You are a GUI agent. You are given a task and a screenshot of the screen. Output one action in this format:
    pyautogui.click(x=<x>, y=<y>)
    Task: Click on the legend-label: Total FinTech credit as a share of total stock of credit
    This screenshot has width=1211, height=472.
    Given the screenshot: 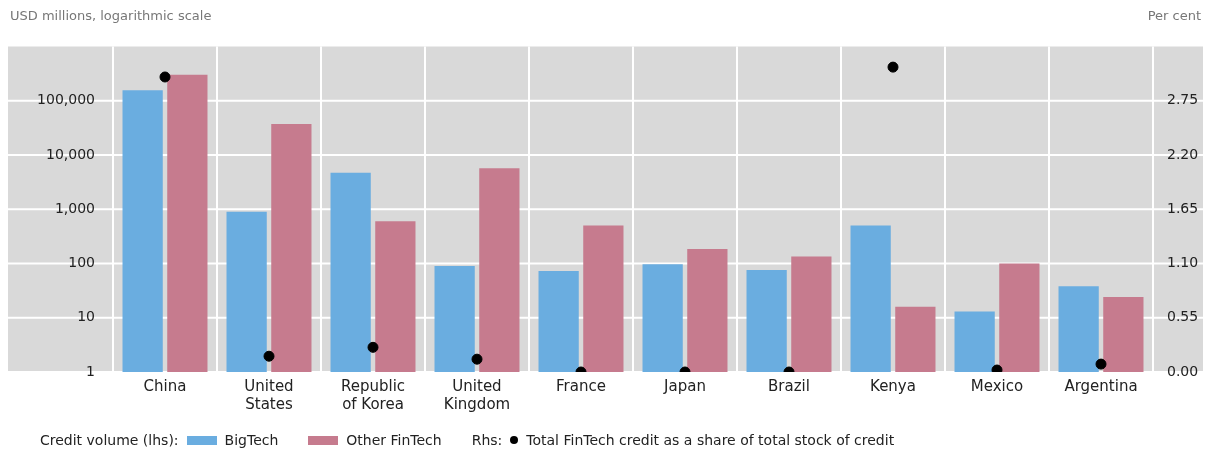 What is the action you would take?
    pyautogui.click(x=710, y=440)
    